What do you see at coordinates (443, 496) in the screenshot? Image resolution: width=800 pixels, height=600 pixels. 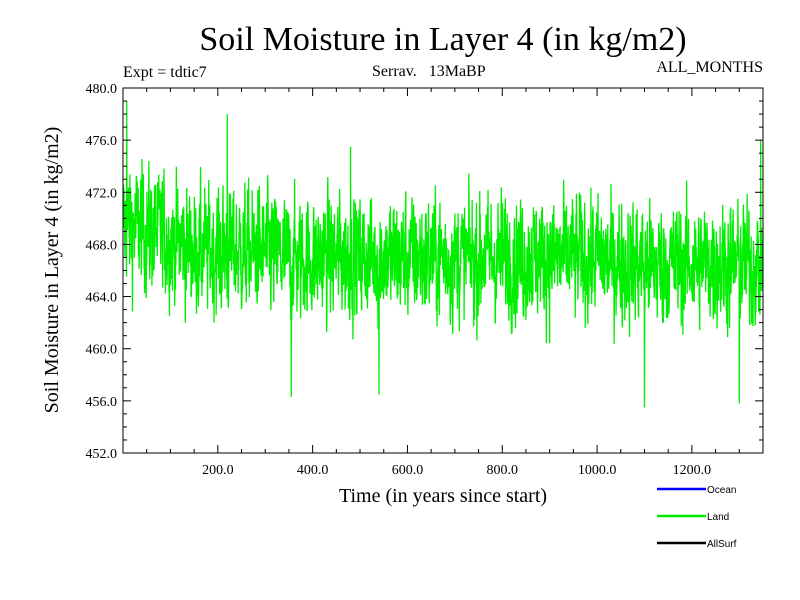 I see `x-axis-label: Time (in years since start)` at bounding box center [443, 496].